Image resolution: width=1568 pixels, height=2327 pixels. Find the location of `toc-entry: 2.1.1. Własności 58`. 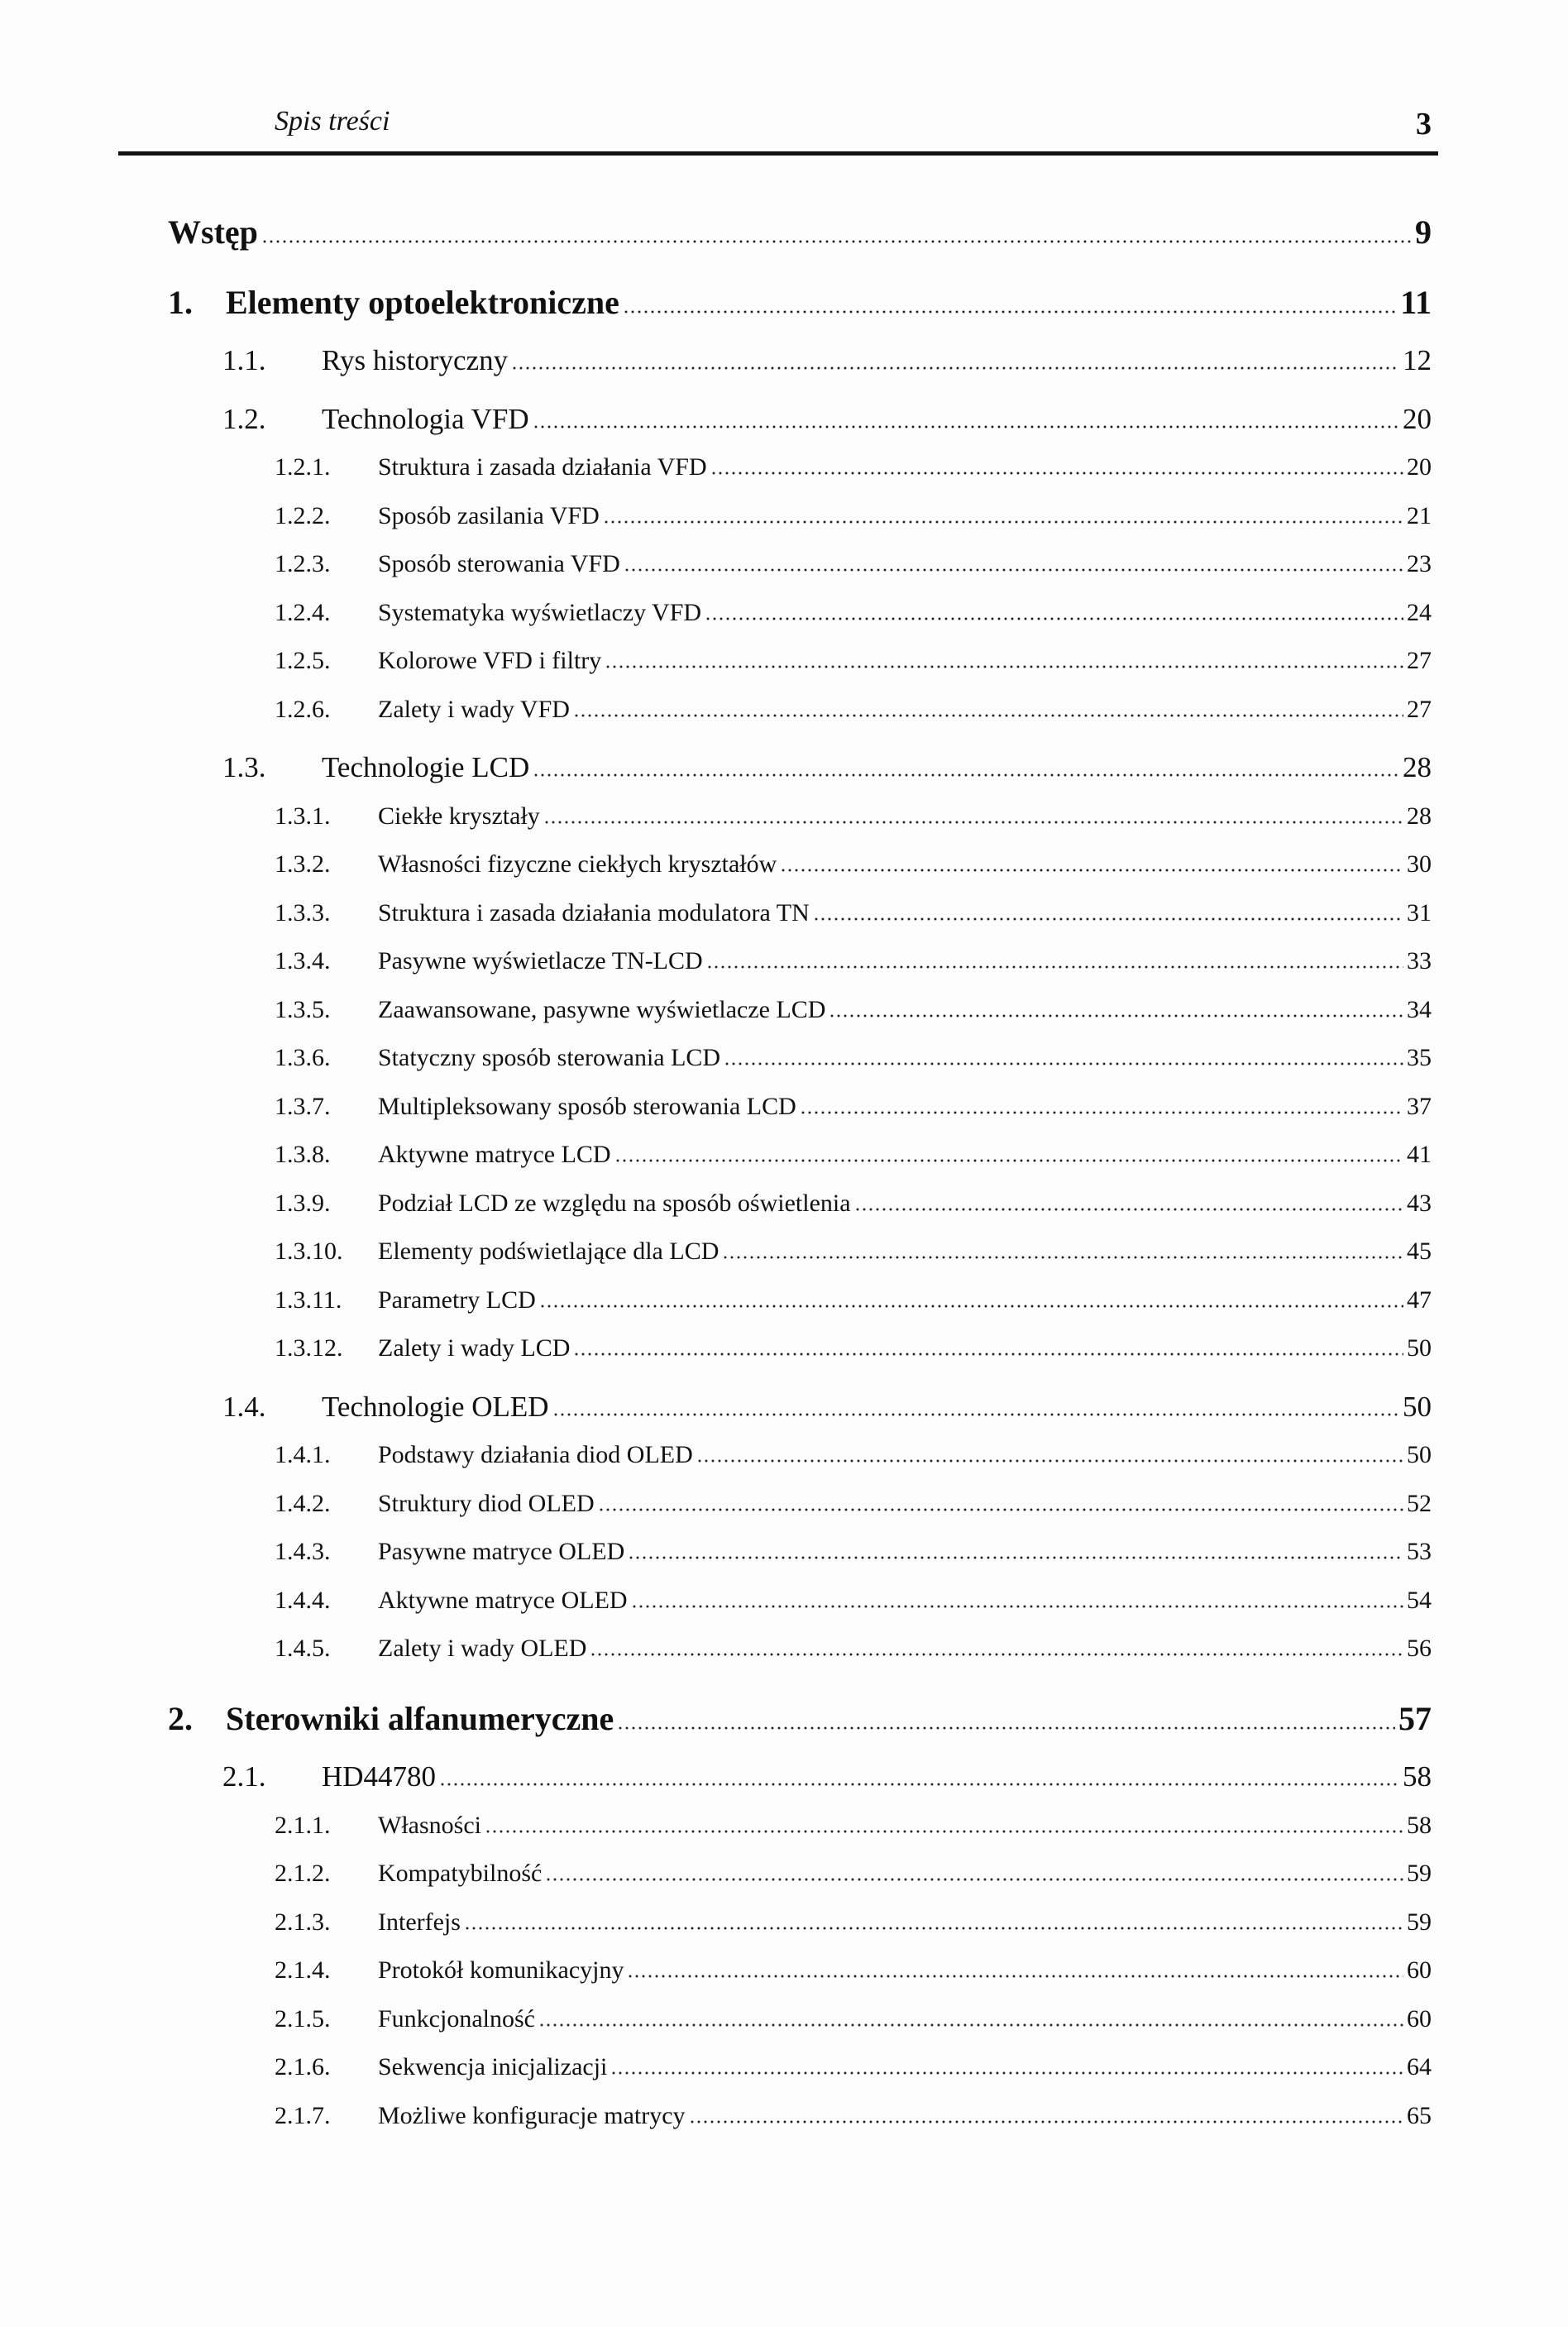

toc-entry: 2.1.1. Własności 58 is located at coordinates (800, 1826).